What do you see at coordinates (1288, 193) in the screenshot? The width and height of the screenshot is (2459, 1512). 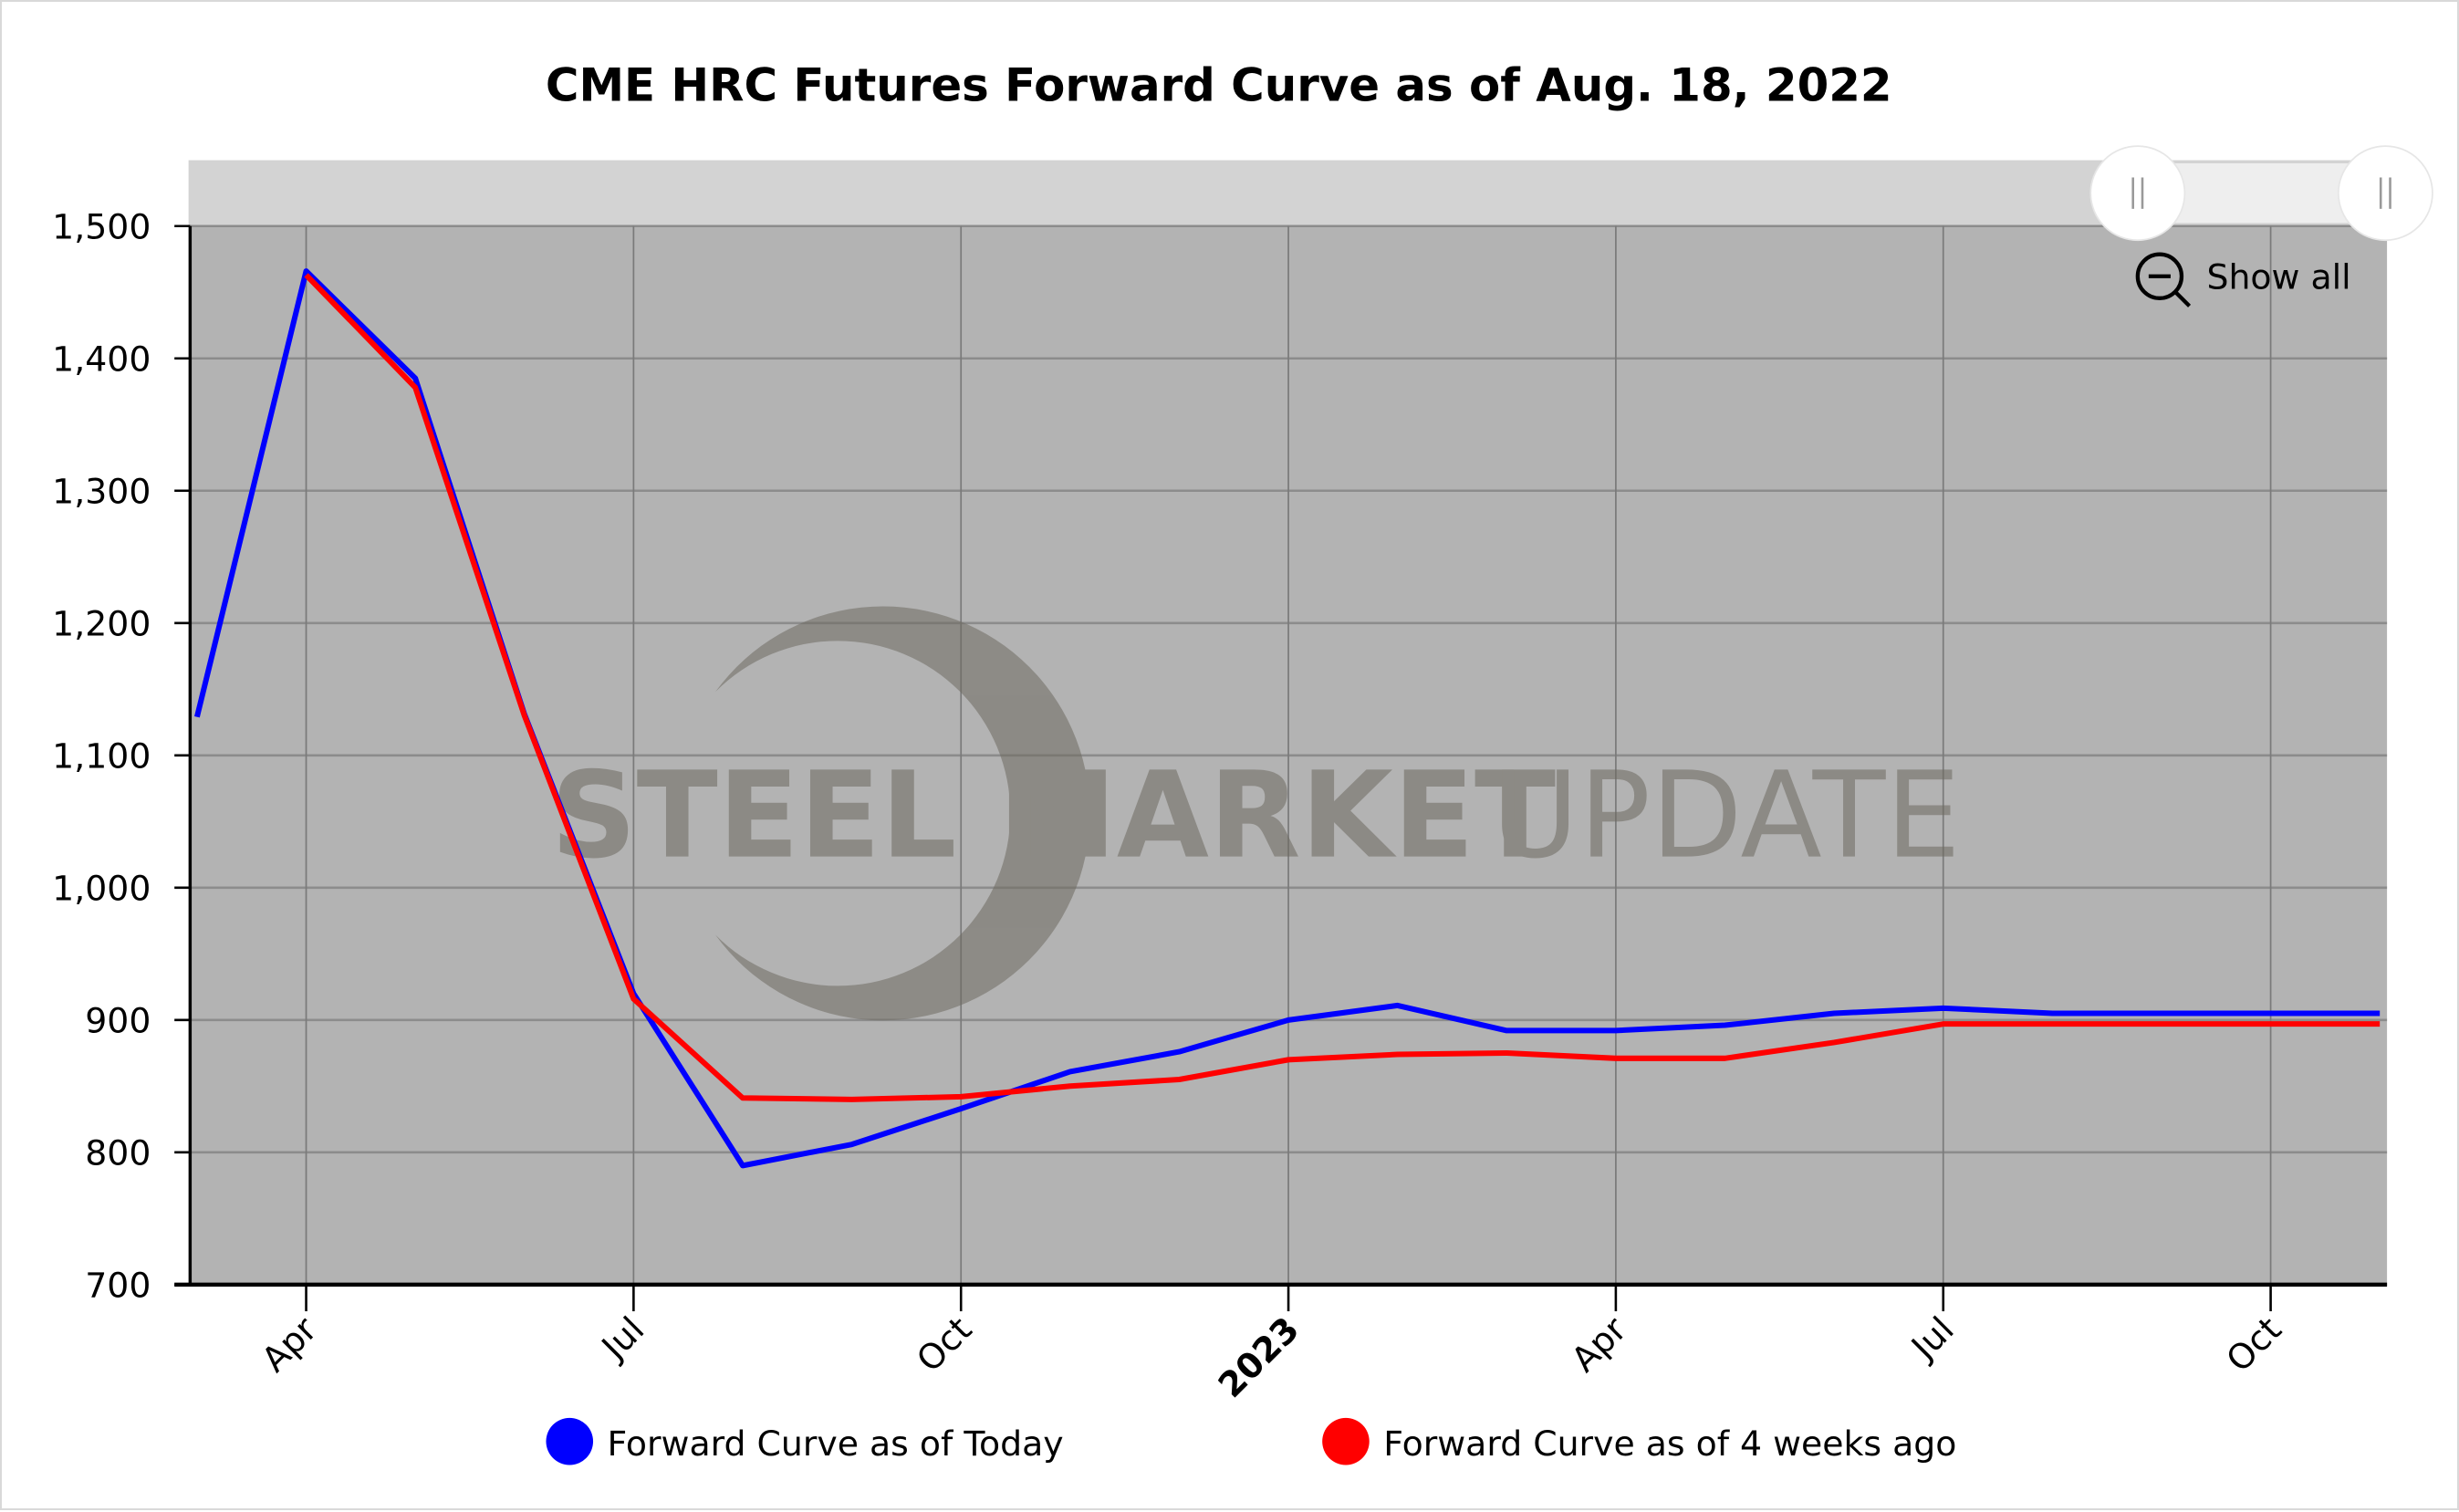 I see `scrollbar-track` at bounding box center [1288, 193].